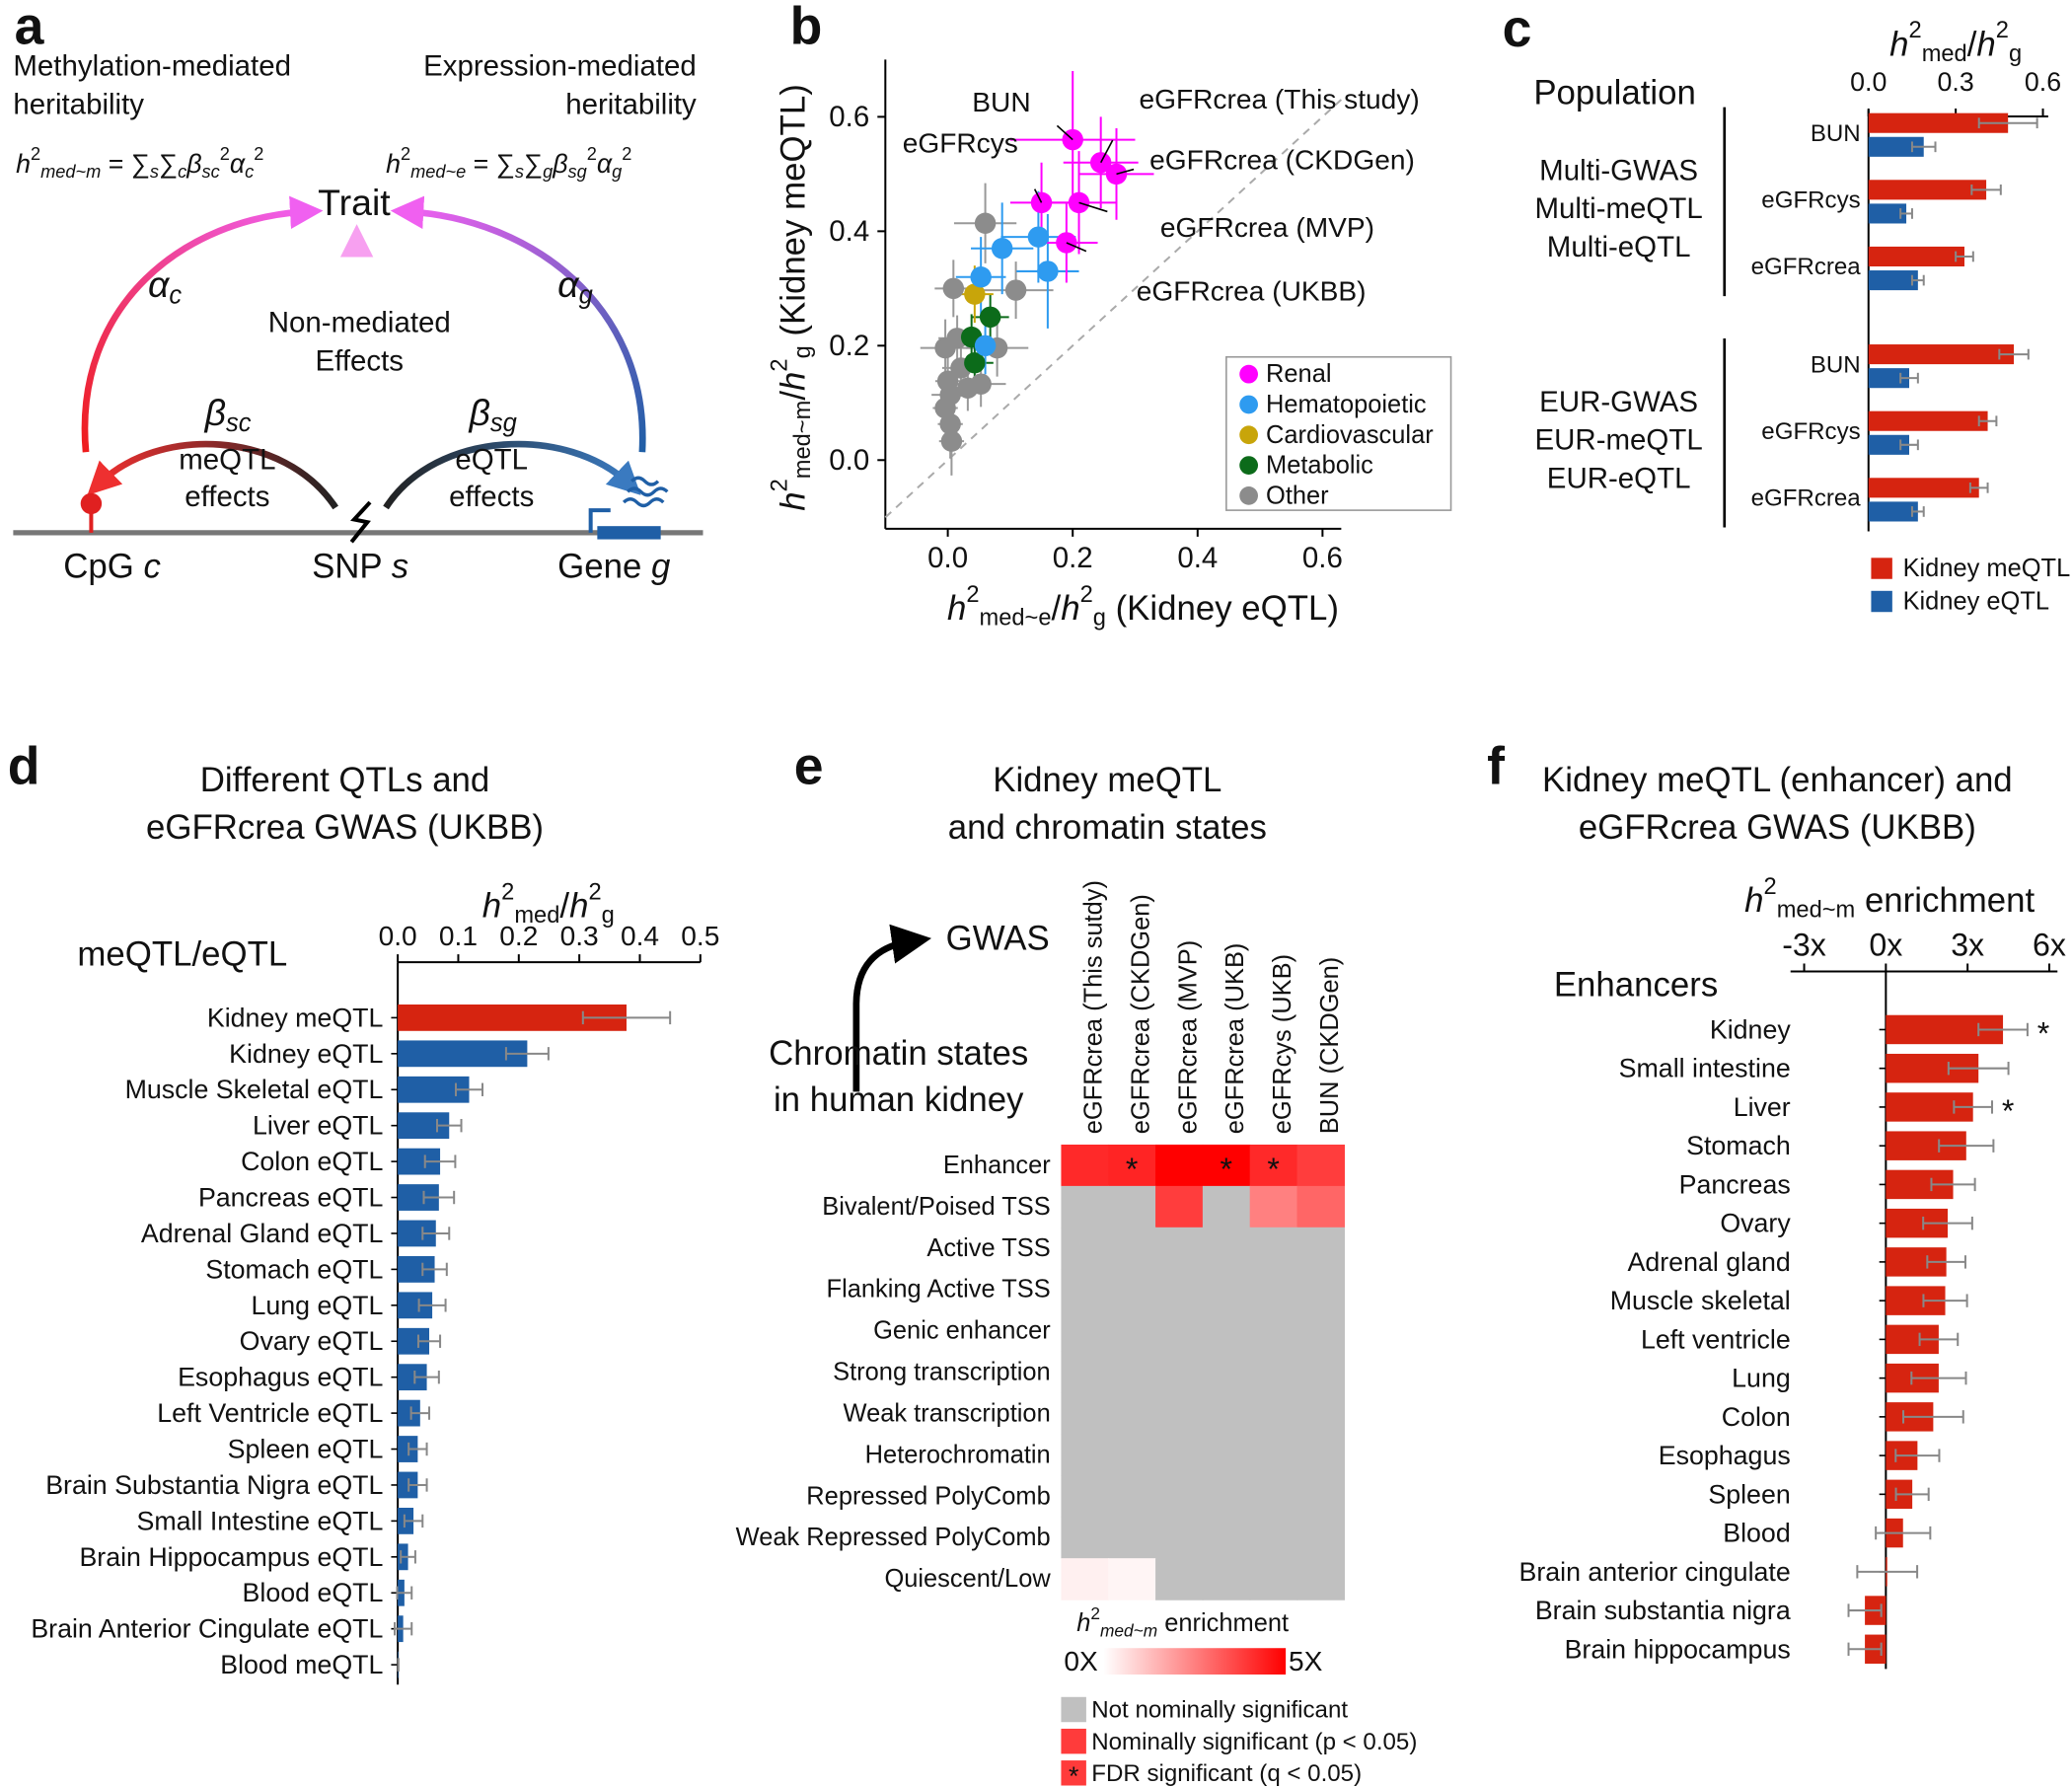 Image resolution: width=2072 pixels, height=1787 pixels. What do you see at coordinates (614, 566) in the screenshot?
I see `locus-label: Gene g` at bounding box center [614, 566].